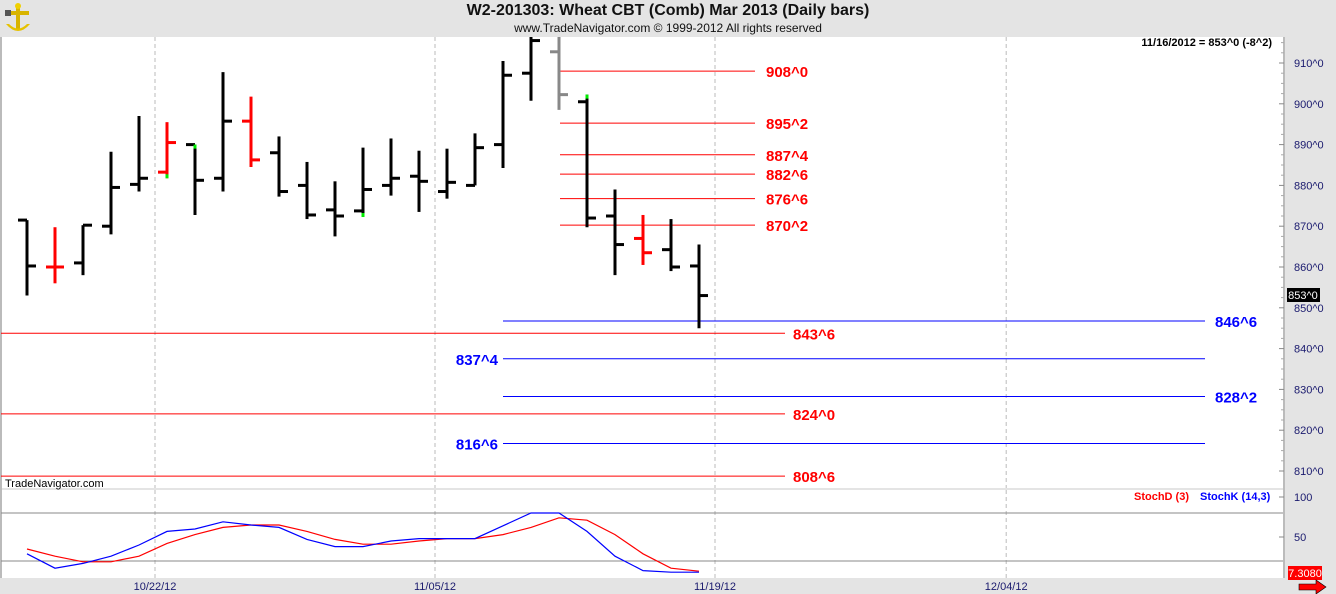 This screenshot has height=594, width=1336. Describe the element at coordinates (1309, 390) in the screenshot. I see `y-tick-label: 830^0` at that location.